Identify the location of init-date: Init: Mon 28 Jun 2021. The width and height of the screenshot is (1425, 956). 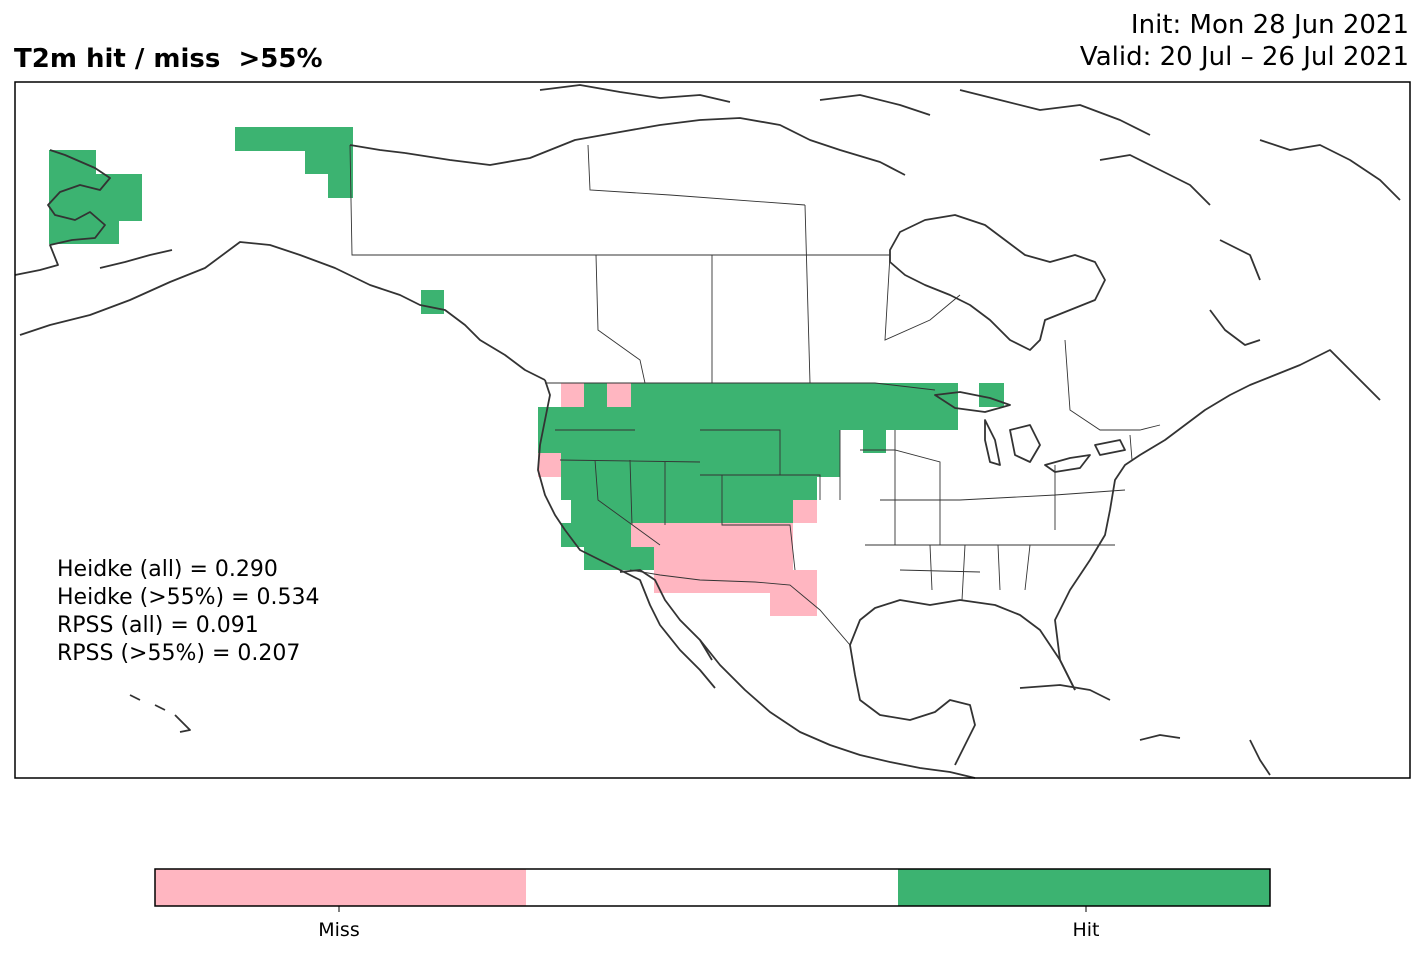
(1269, 25).